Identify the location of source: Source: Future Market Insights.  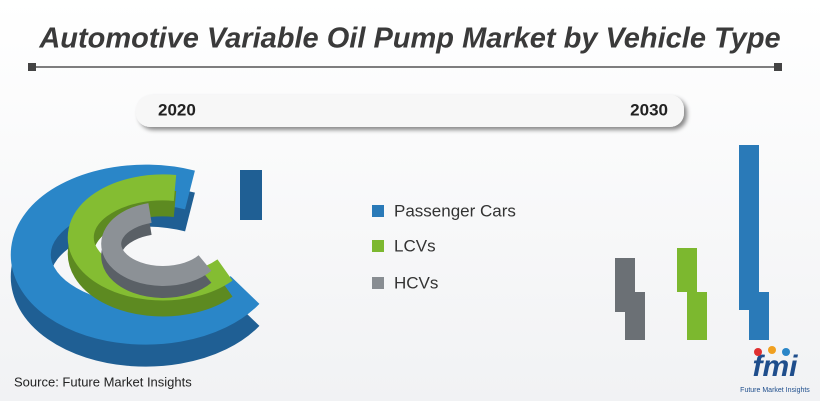
(103, 381).